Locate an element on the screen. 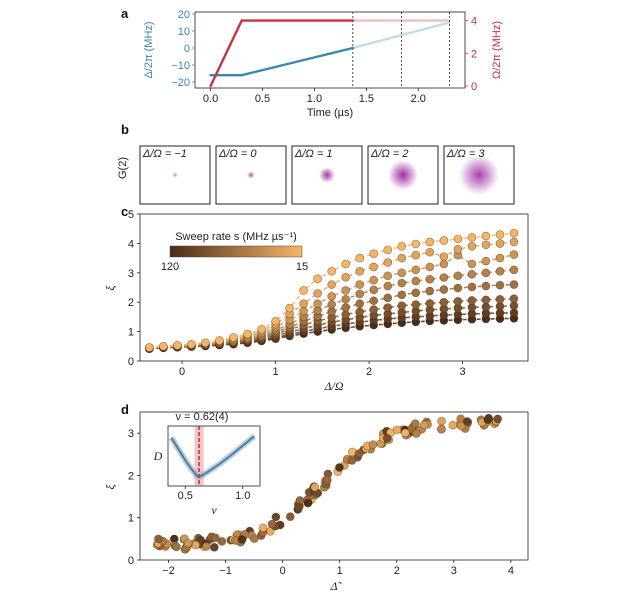  panel-c-series-line is located at coordinates (332, 316).